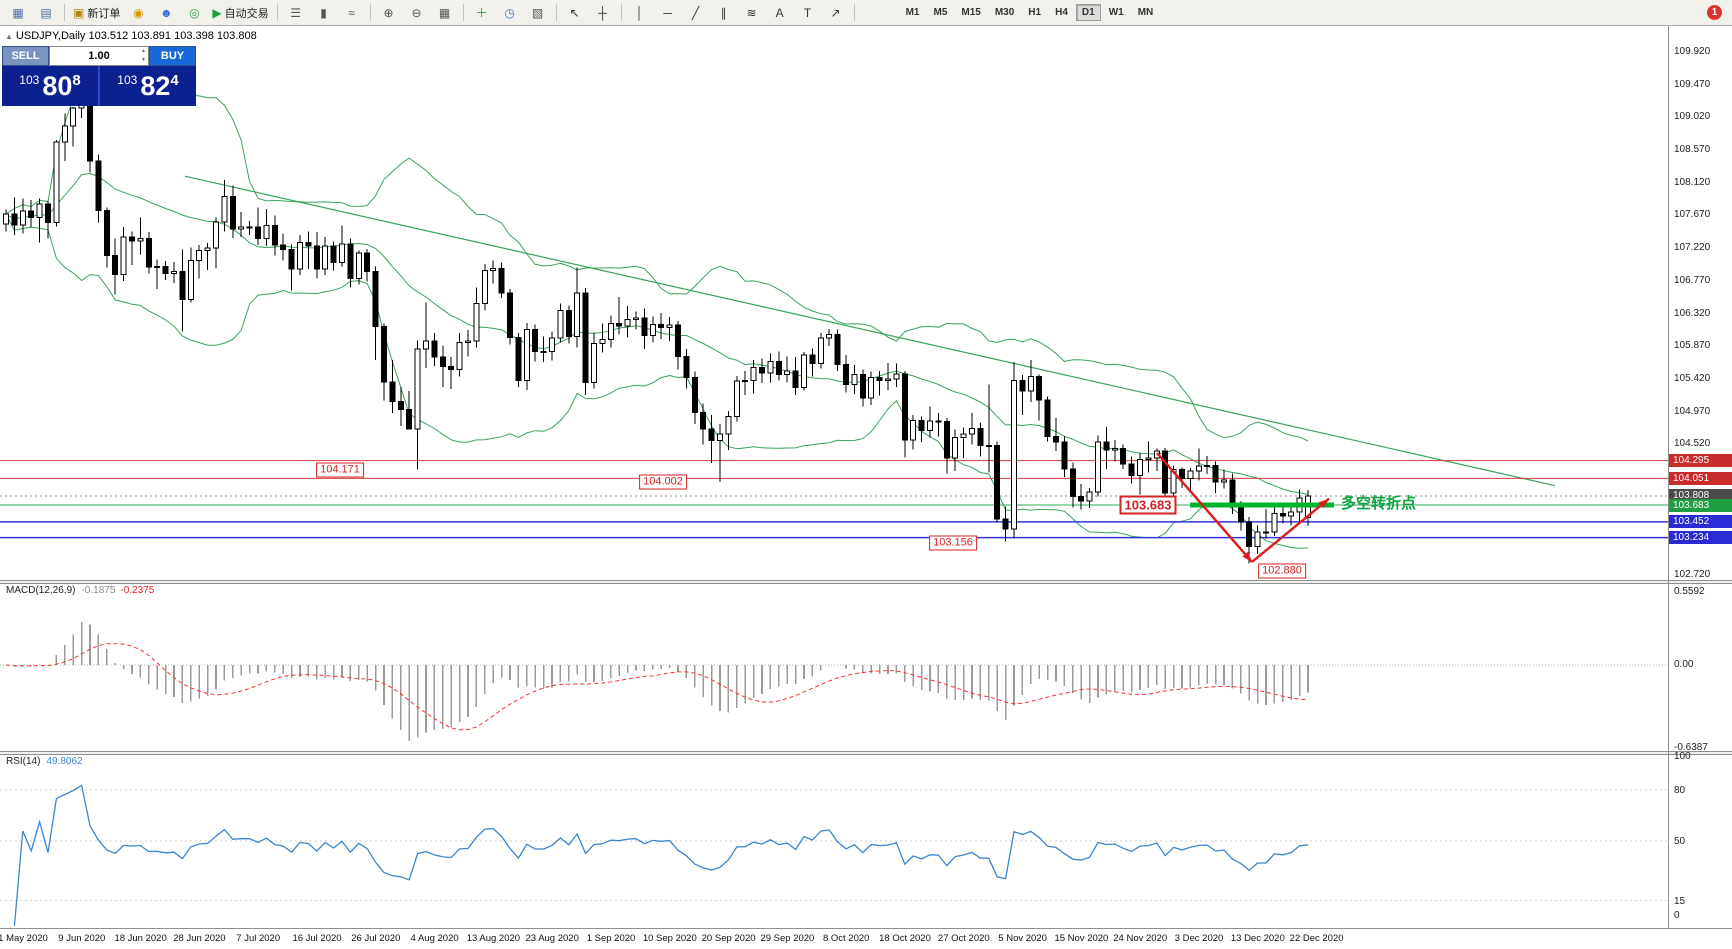  Describe the element at coordinates (1714, 12) in the screenshot. I see `notification-badge: 1` at that location.